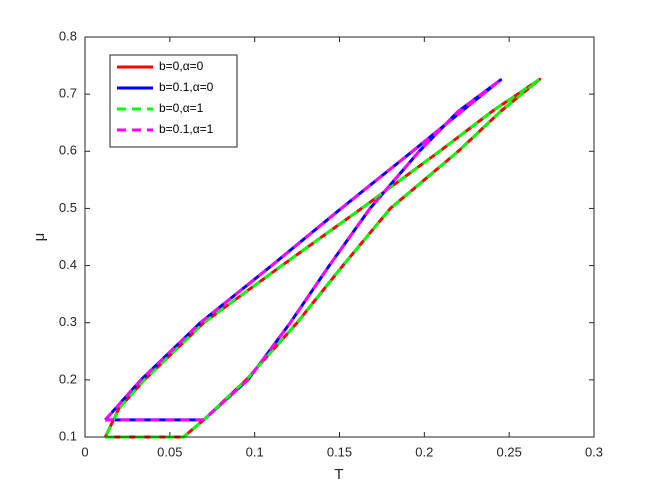  I want to click on y-axis-label: μ, so click(39, 237).